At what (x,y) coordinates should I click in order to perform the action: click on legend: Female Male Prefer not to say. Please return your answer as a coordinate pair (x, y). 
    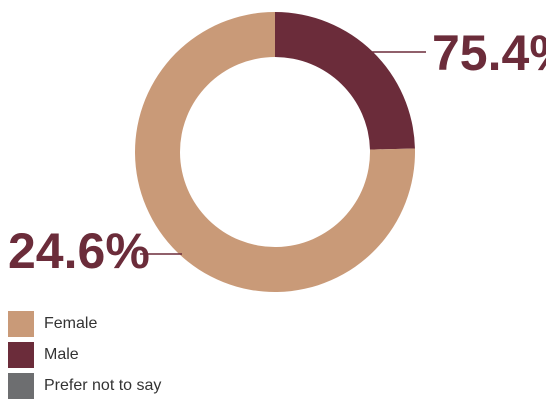
    Looking at the image, I should click on (138, 356).